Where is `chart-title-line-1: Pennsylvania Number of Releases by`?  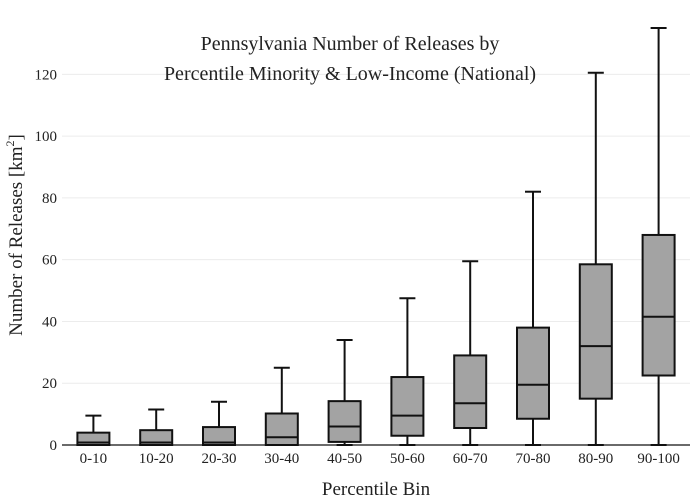
chart-title-line-1: Pennsylvania Number of Releases by is located at coordinates (350, 44).